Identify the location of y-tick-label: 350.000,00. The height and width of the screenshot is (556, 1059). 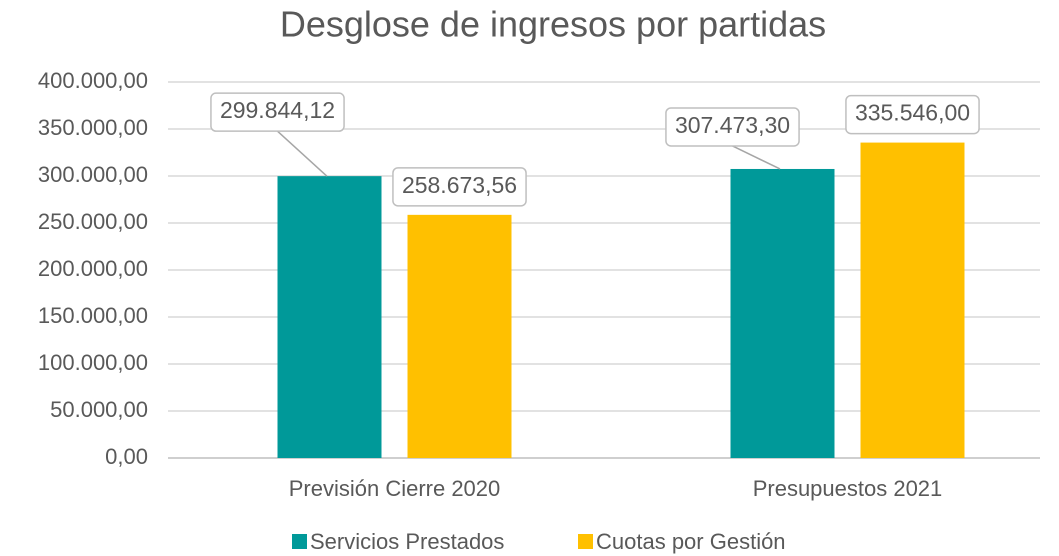
(93, 127).